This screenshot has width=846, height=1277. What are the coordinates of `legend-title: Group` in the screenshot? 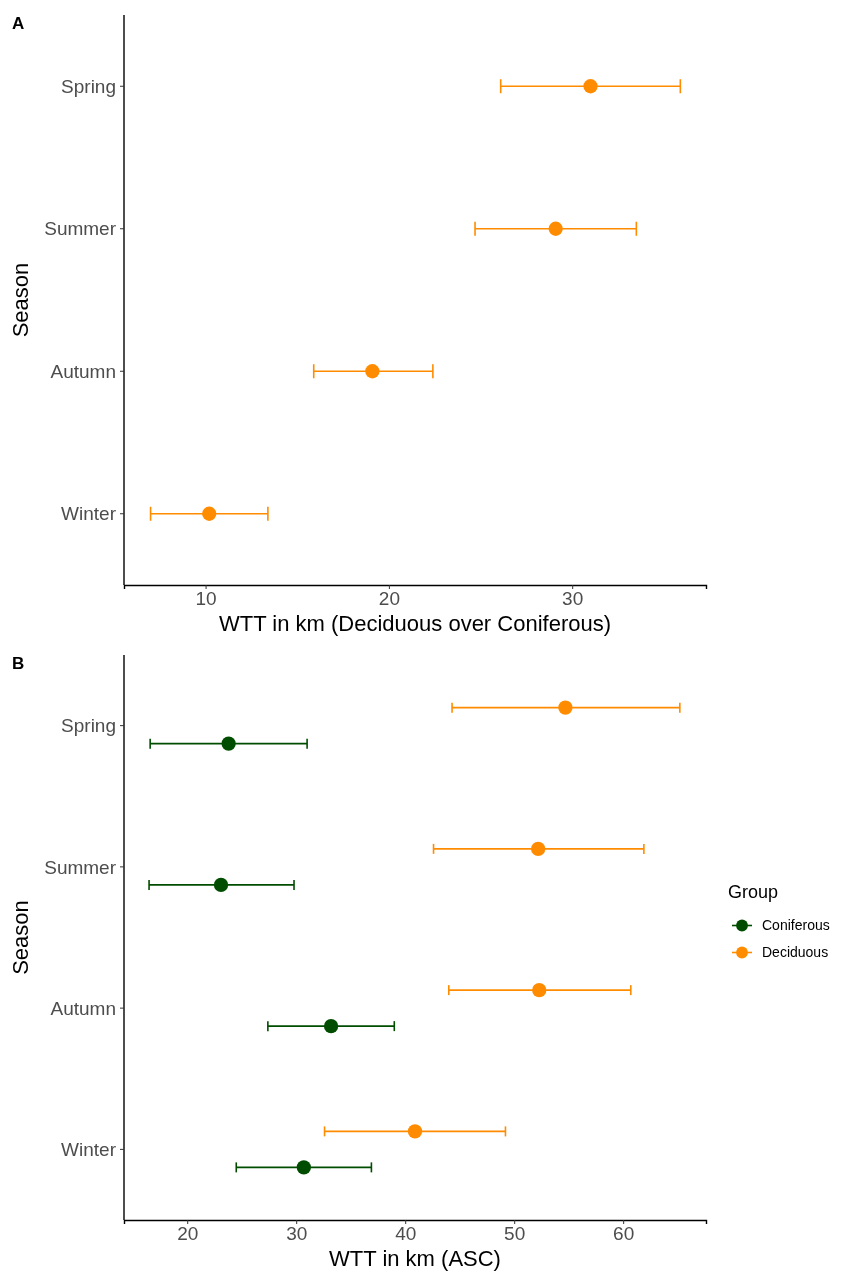 It's located at (753, 891).